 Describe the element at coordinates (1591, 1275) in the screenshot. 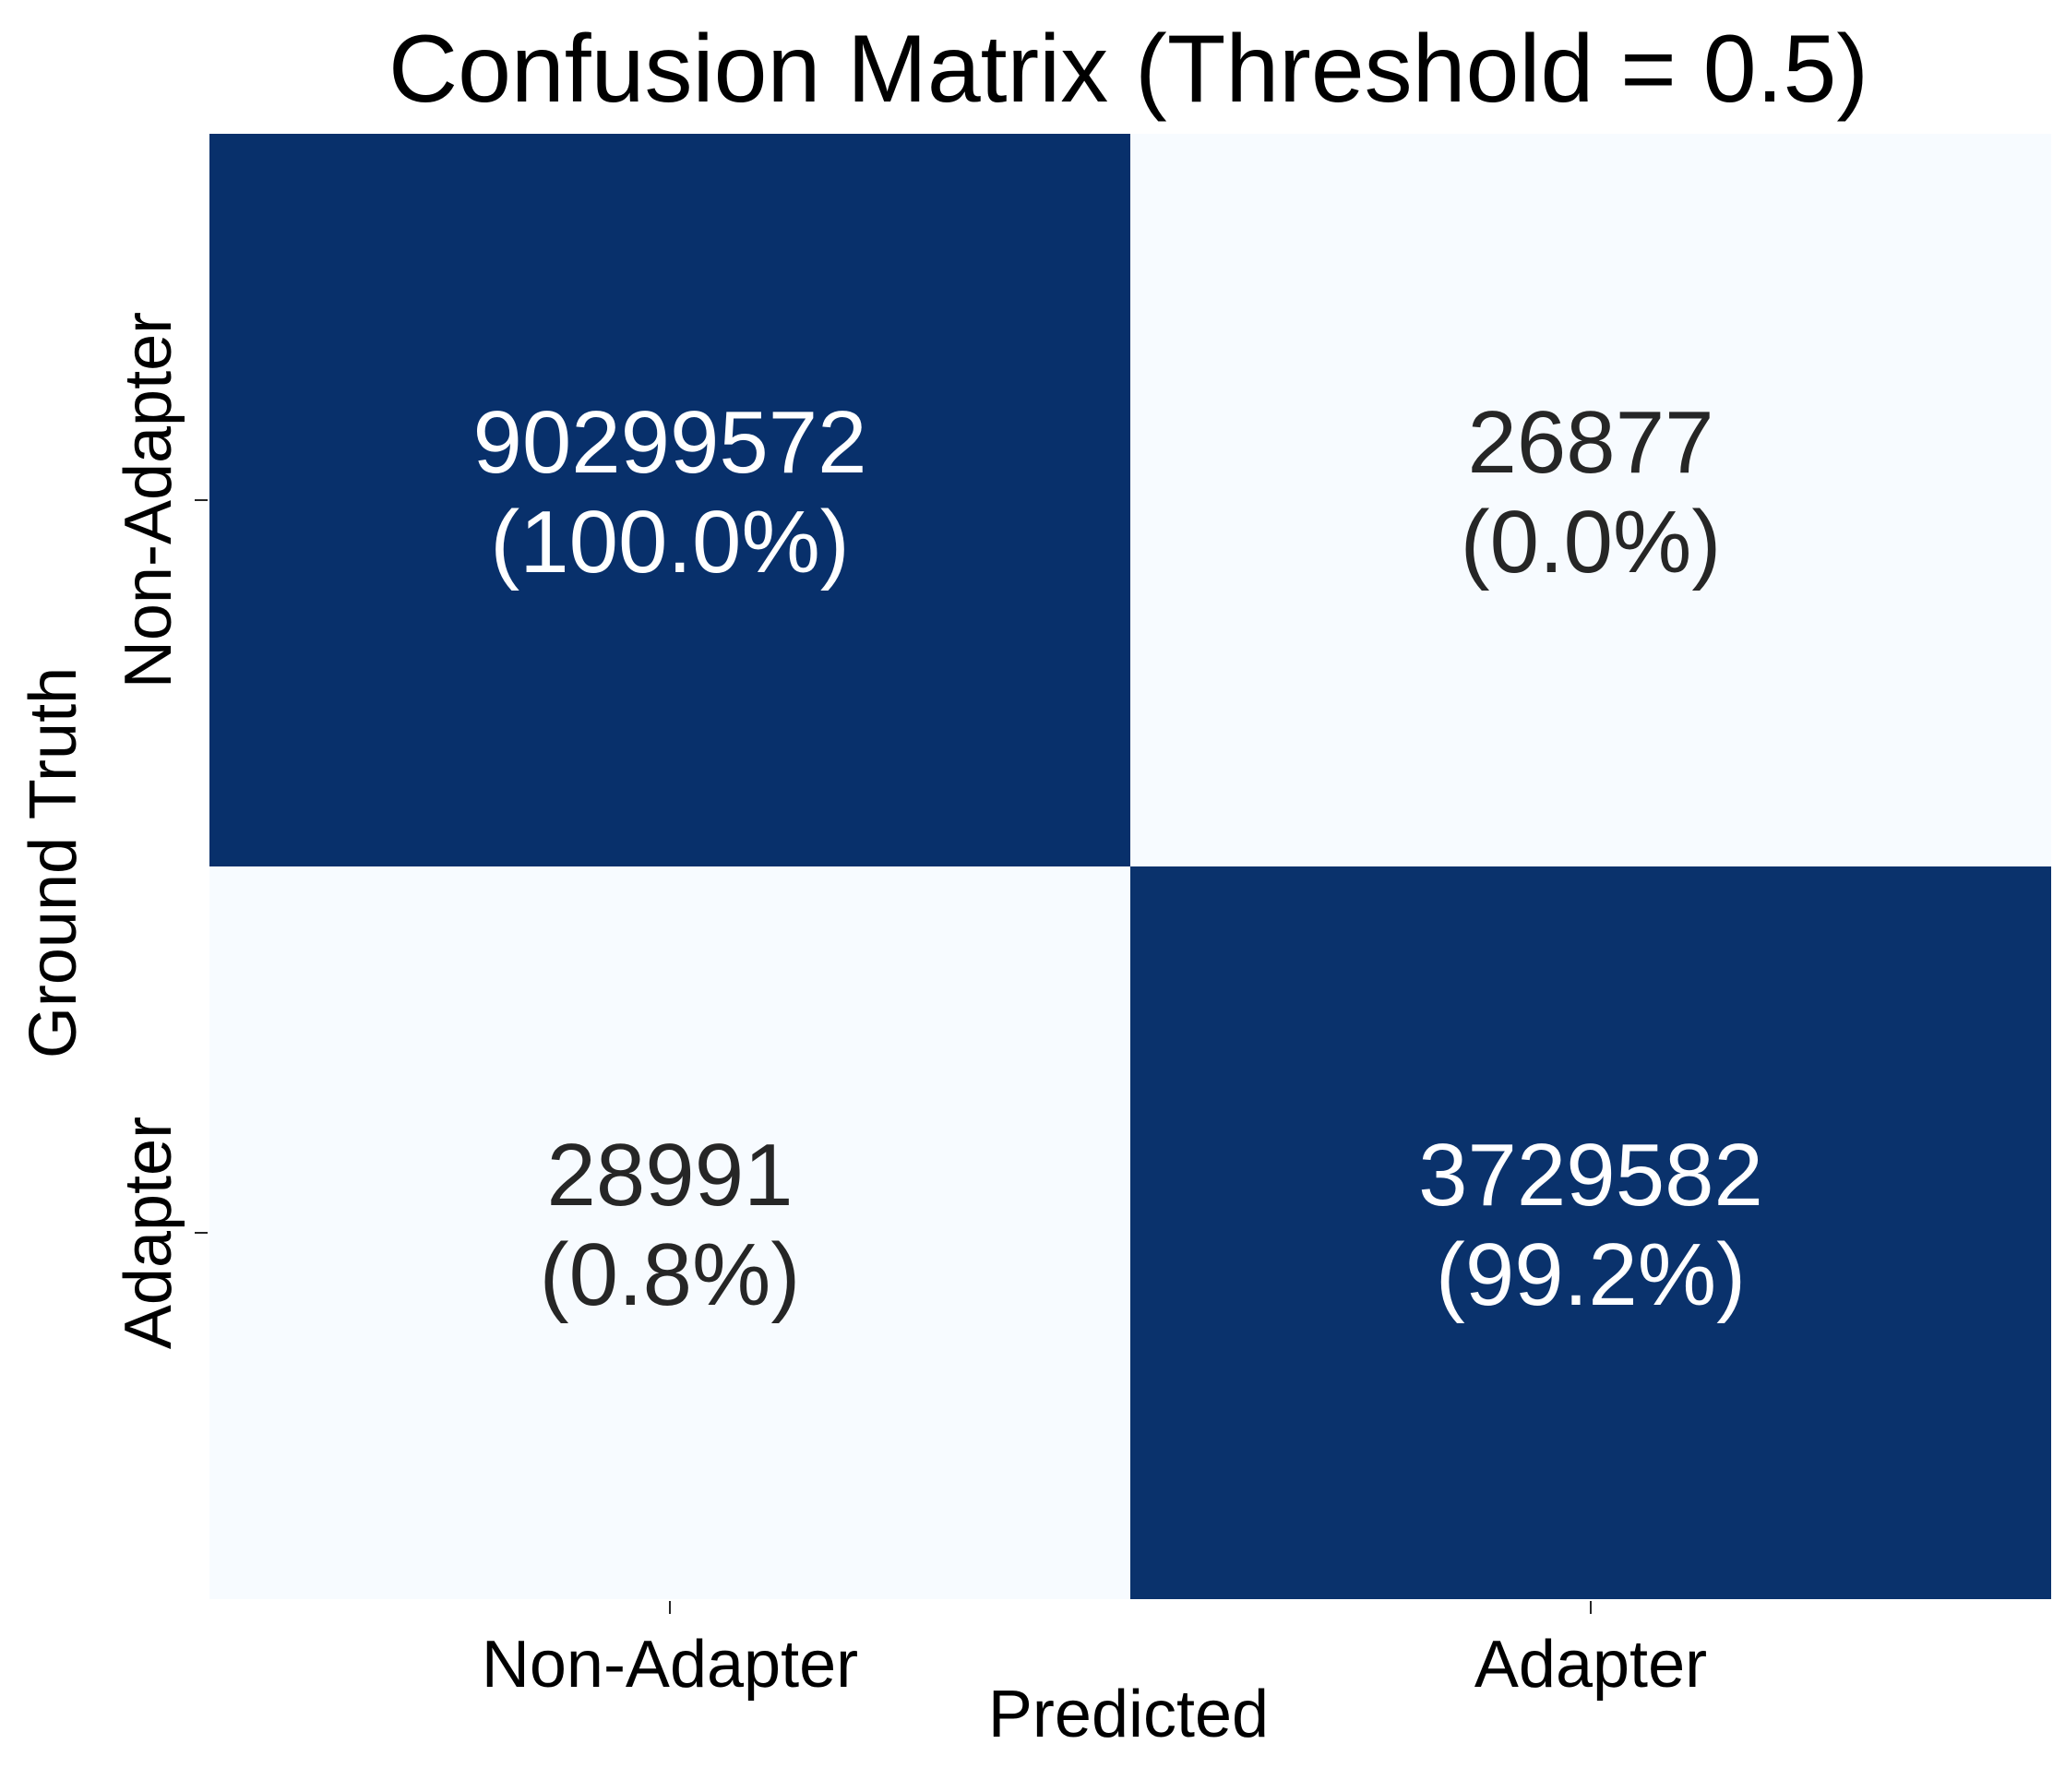

I see `cell-percent-r1-c1: (99.2%)` at that location.